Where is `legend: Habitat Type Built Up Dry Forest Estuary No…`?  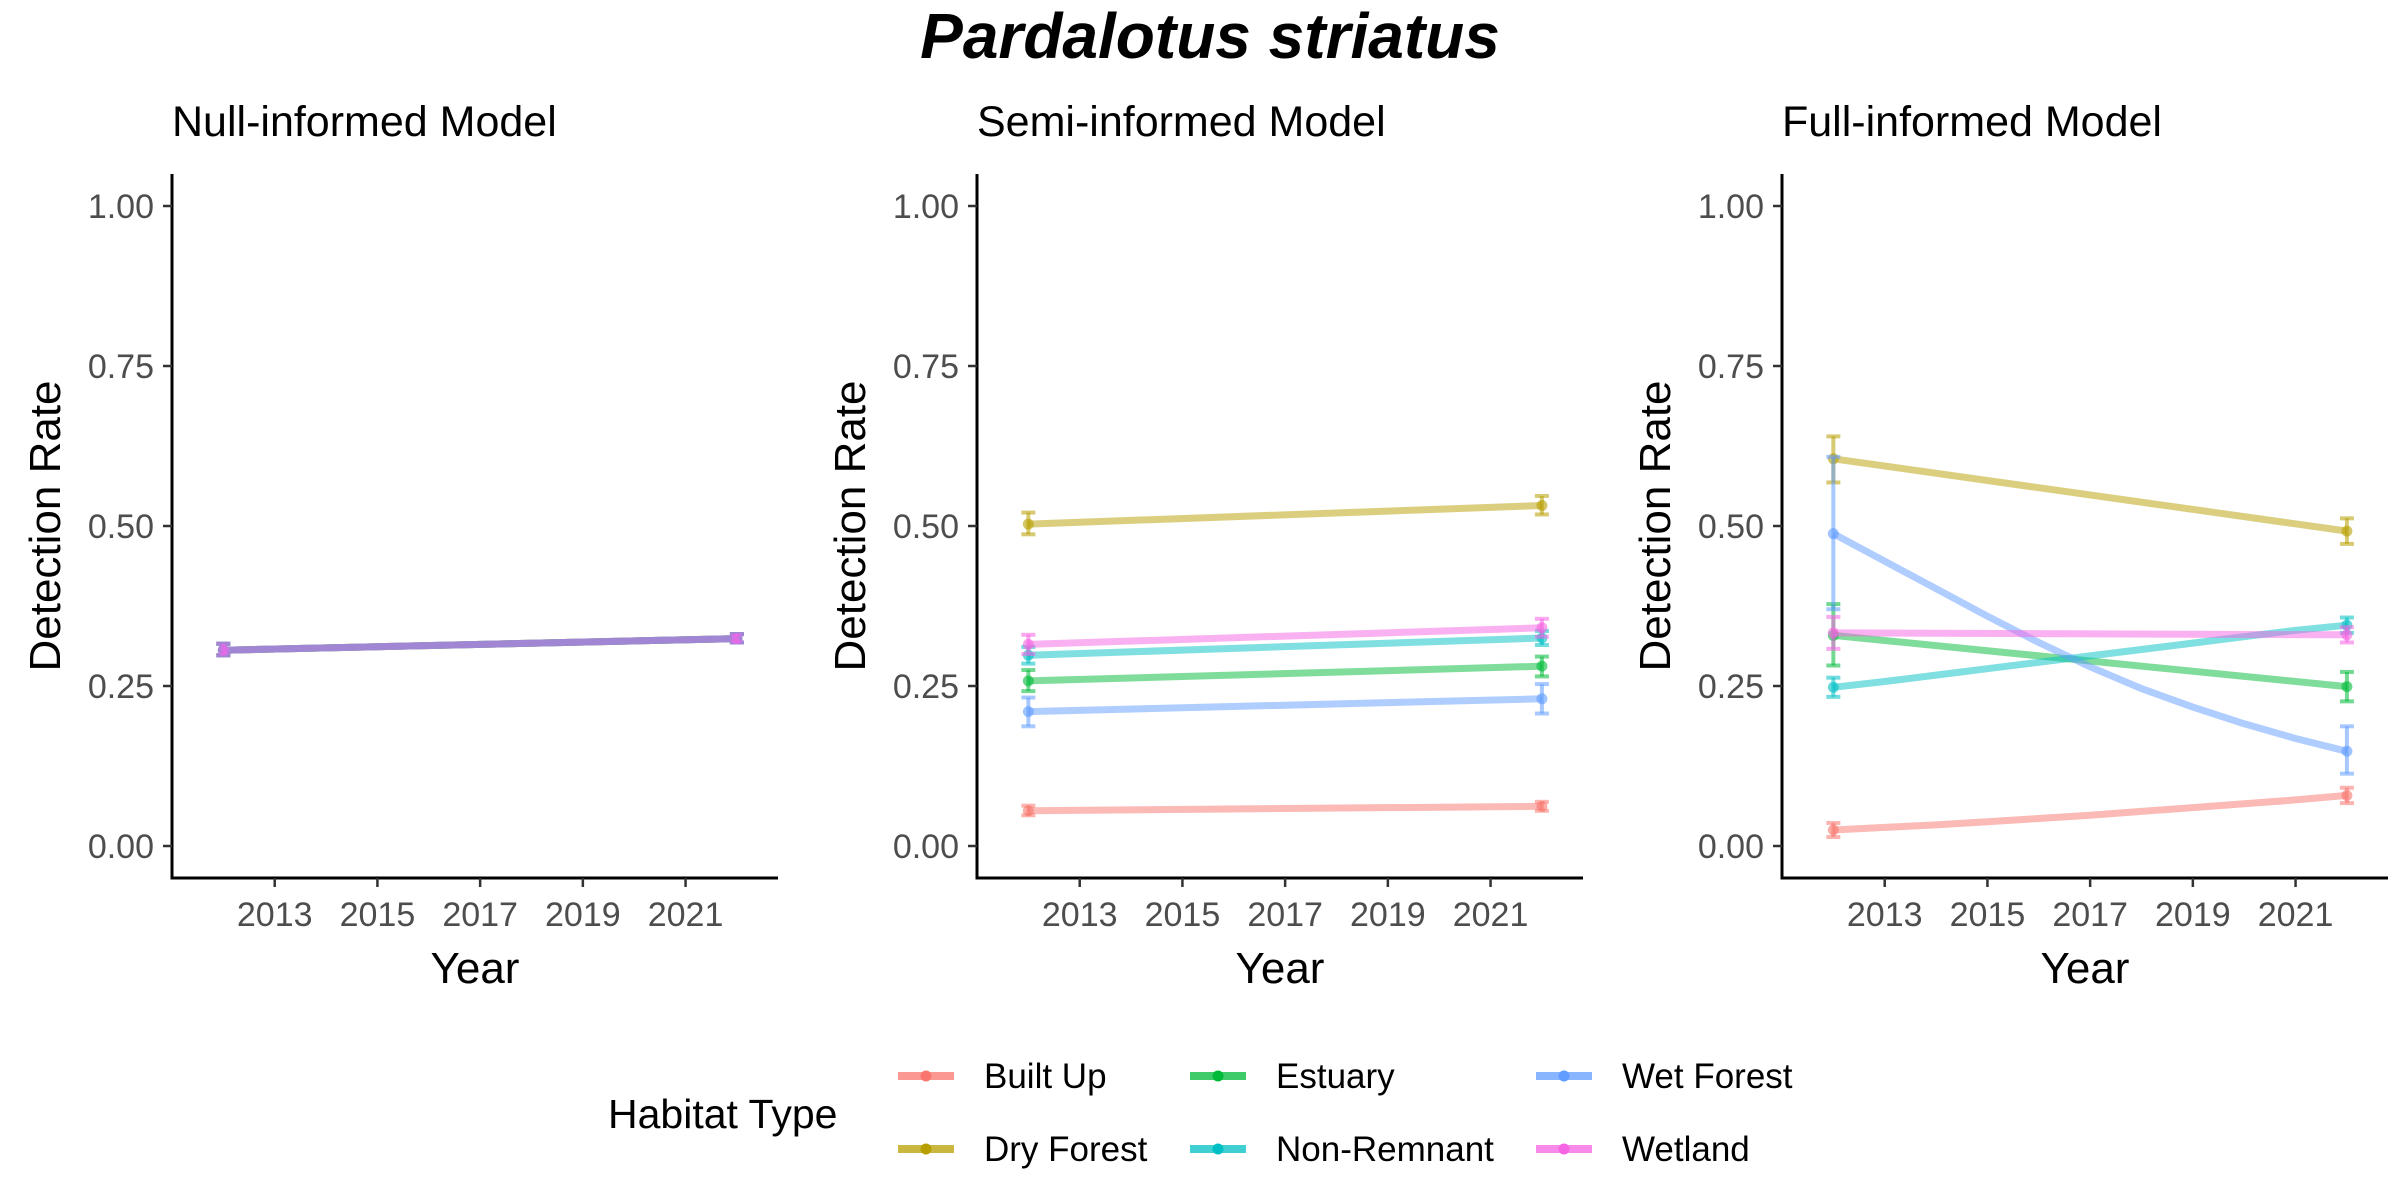
legend: Habitat Type Built Up Dry Forest Estuary No… is located at coordinates (1200, 1113).